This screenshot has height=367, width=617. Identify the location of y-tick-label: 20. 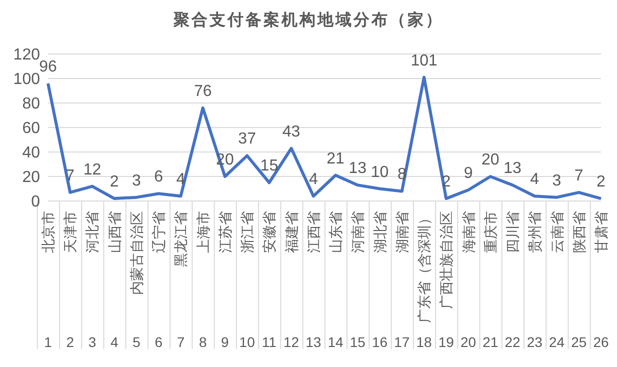
(31, 177).